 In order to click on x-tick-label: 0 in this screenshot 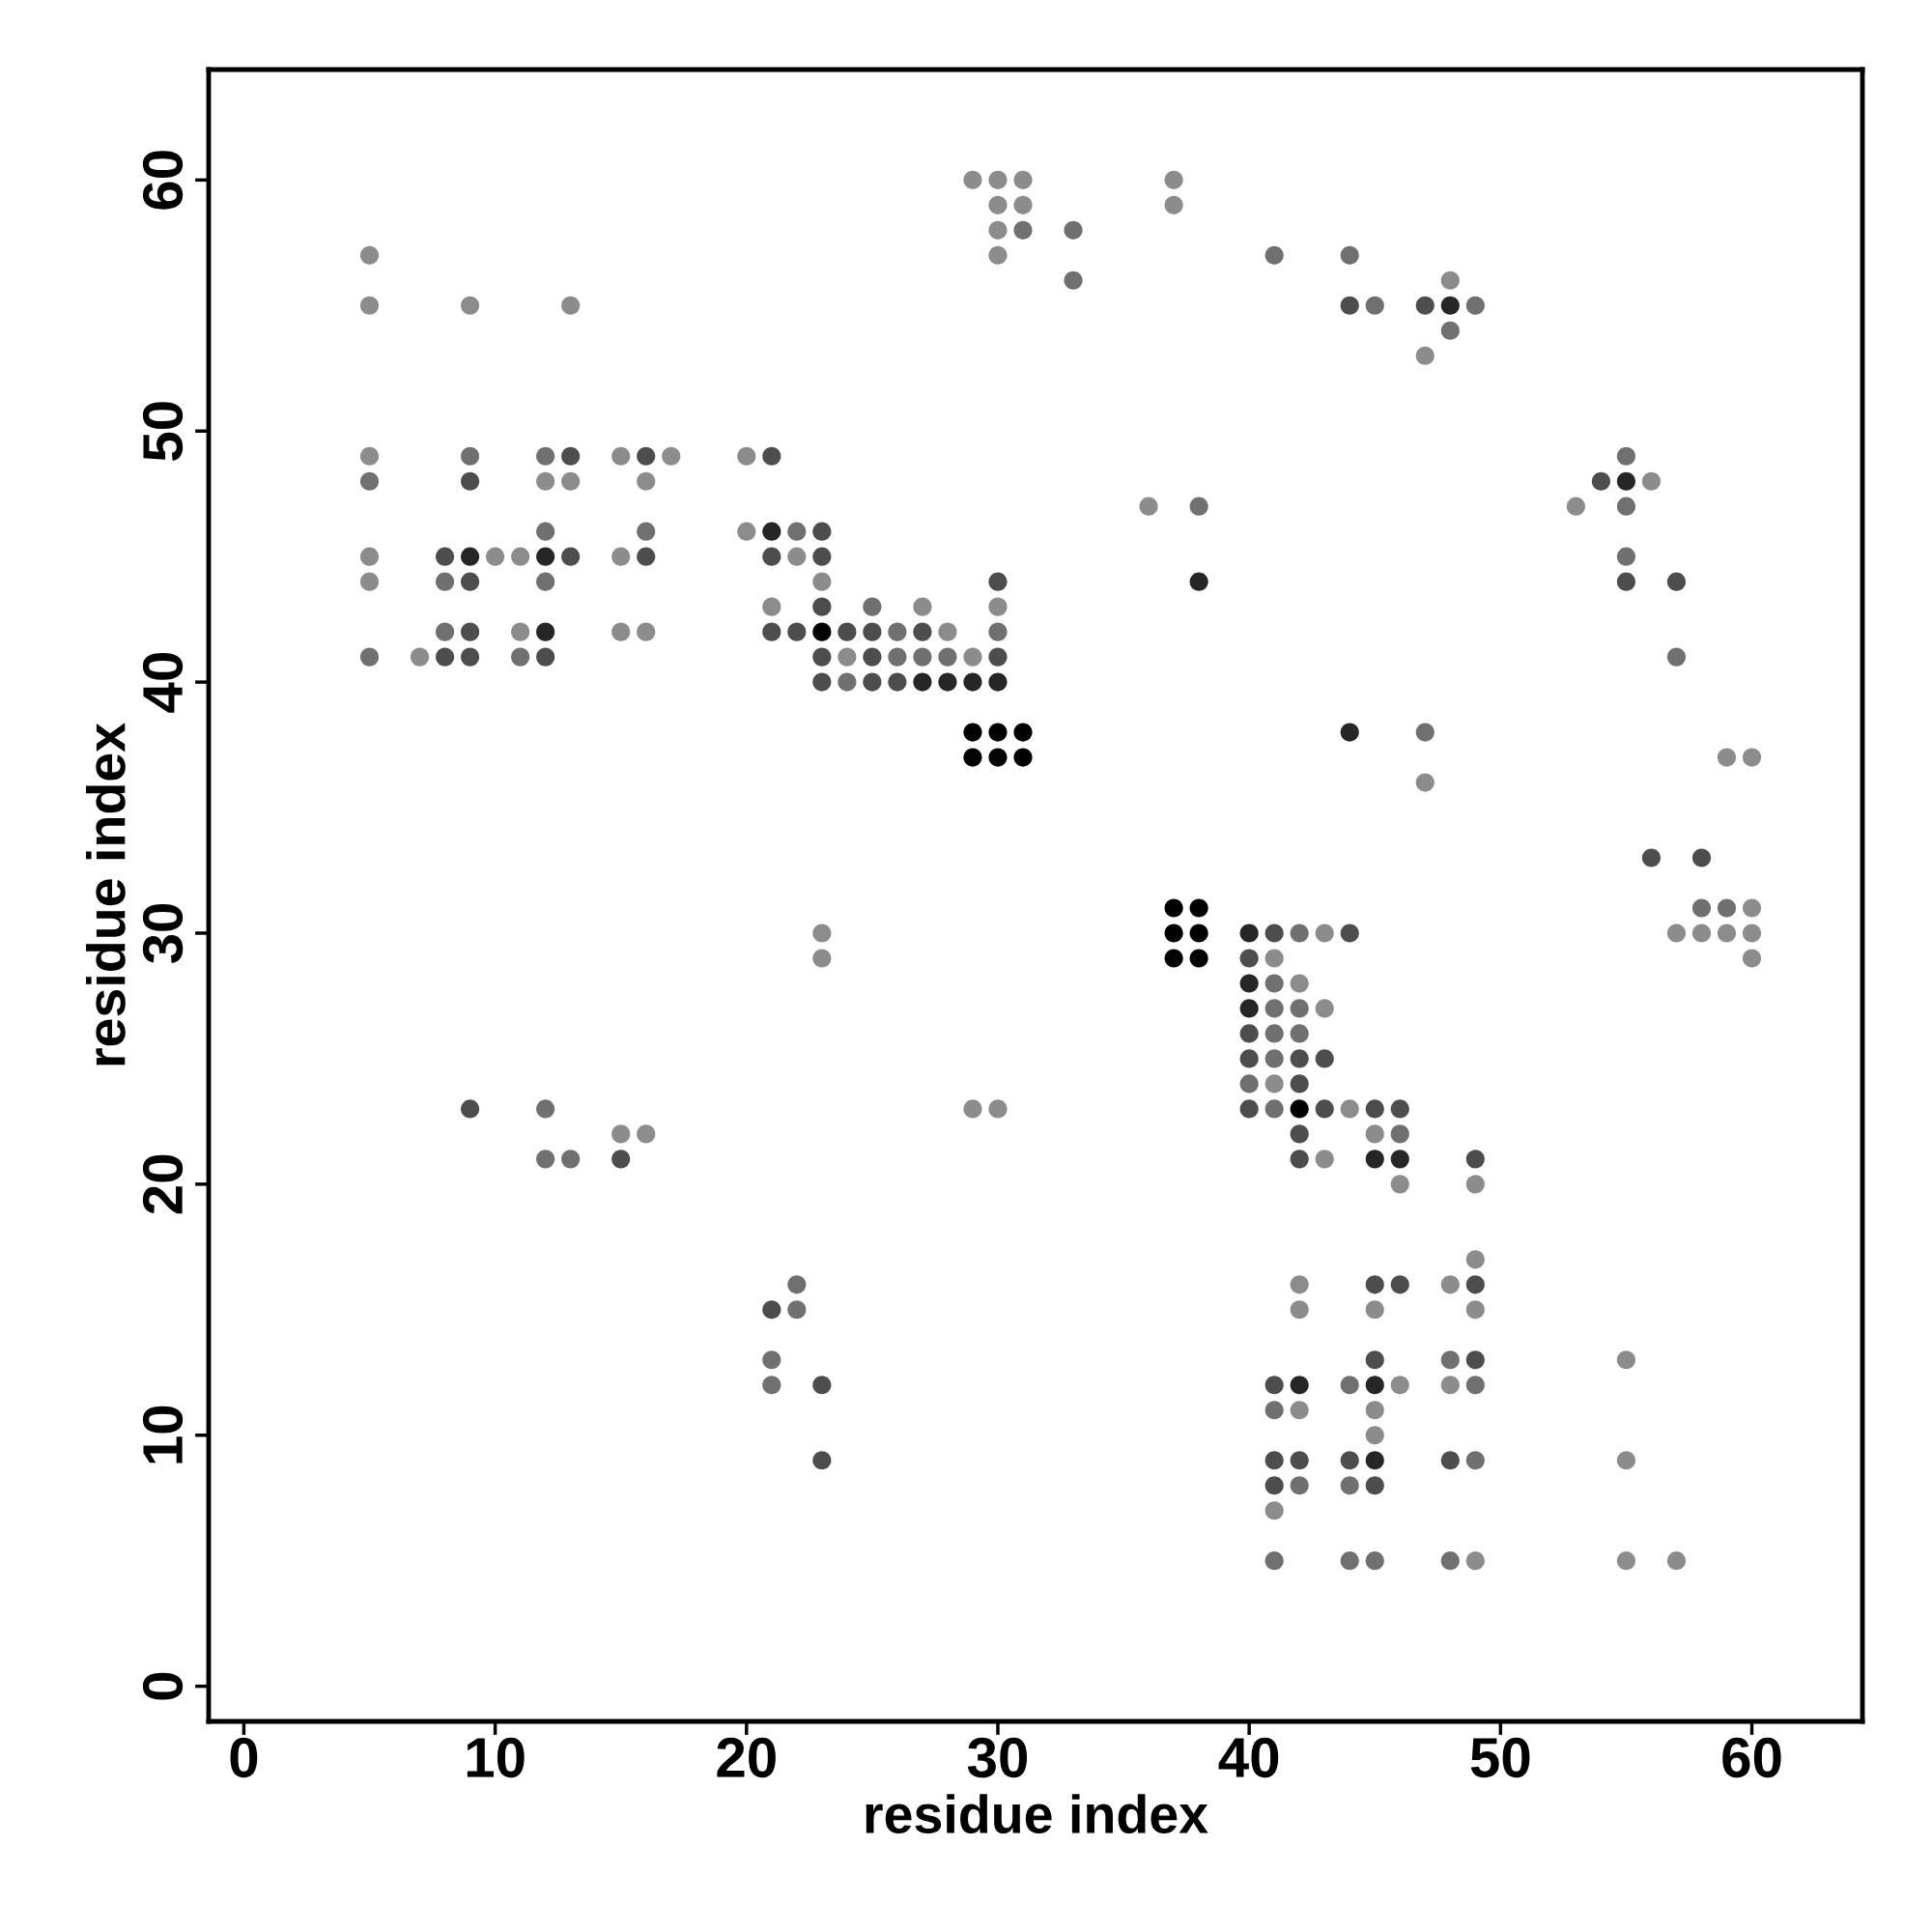, I will do `click(244, 1757)`.